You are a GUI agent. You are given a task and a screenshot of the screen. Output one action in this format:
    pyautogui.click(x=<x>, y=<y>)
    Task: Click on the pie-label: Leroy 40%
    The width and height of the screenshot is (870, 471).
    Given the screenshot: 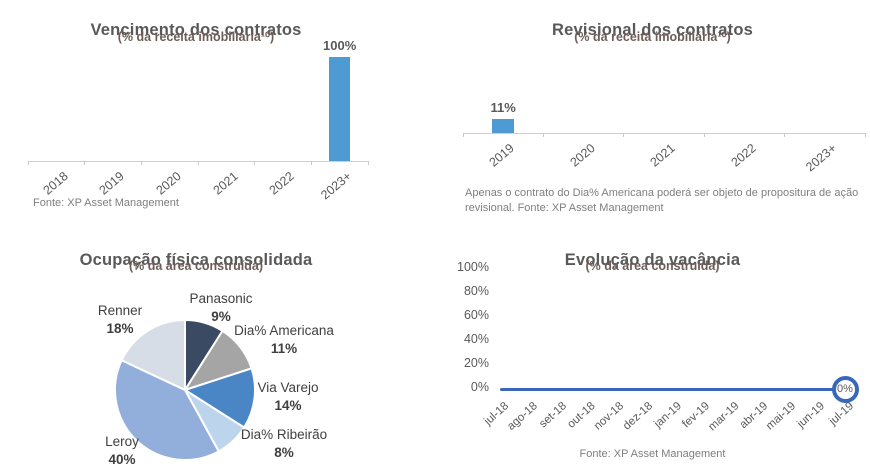 What is the action you would take?
    pyautogui.click(x=122, y=451)
    